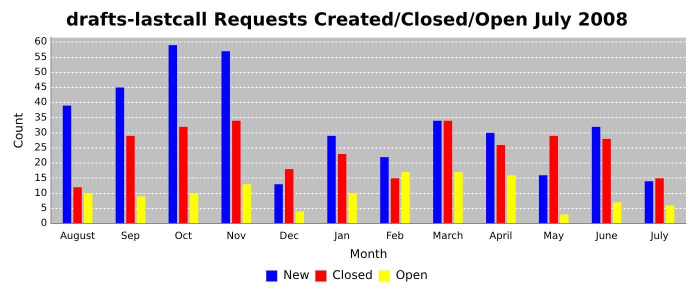 The image size is (700, 300). Describe the element at coordinates (412, 275) in the screenshot. I see `legend-label: Open` at that location.